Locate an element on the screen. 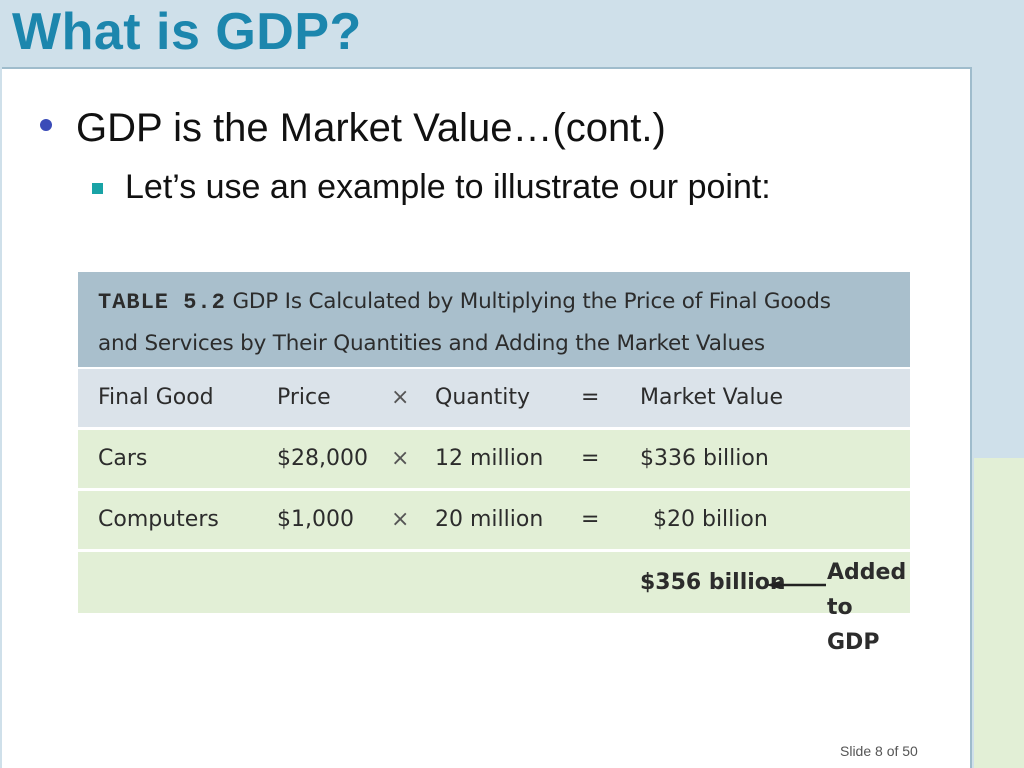 The height and width of the screenshot is (768, 1024). cell-market-value: $20 billion is located at coordinates (710, 519).